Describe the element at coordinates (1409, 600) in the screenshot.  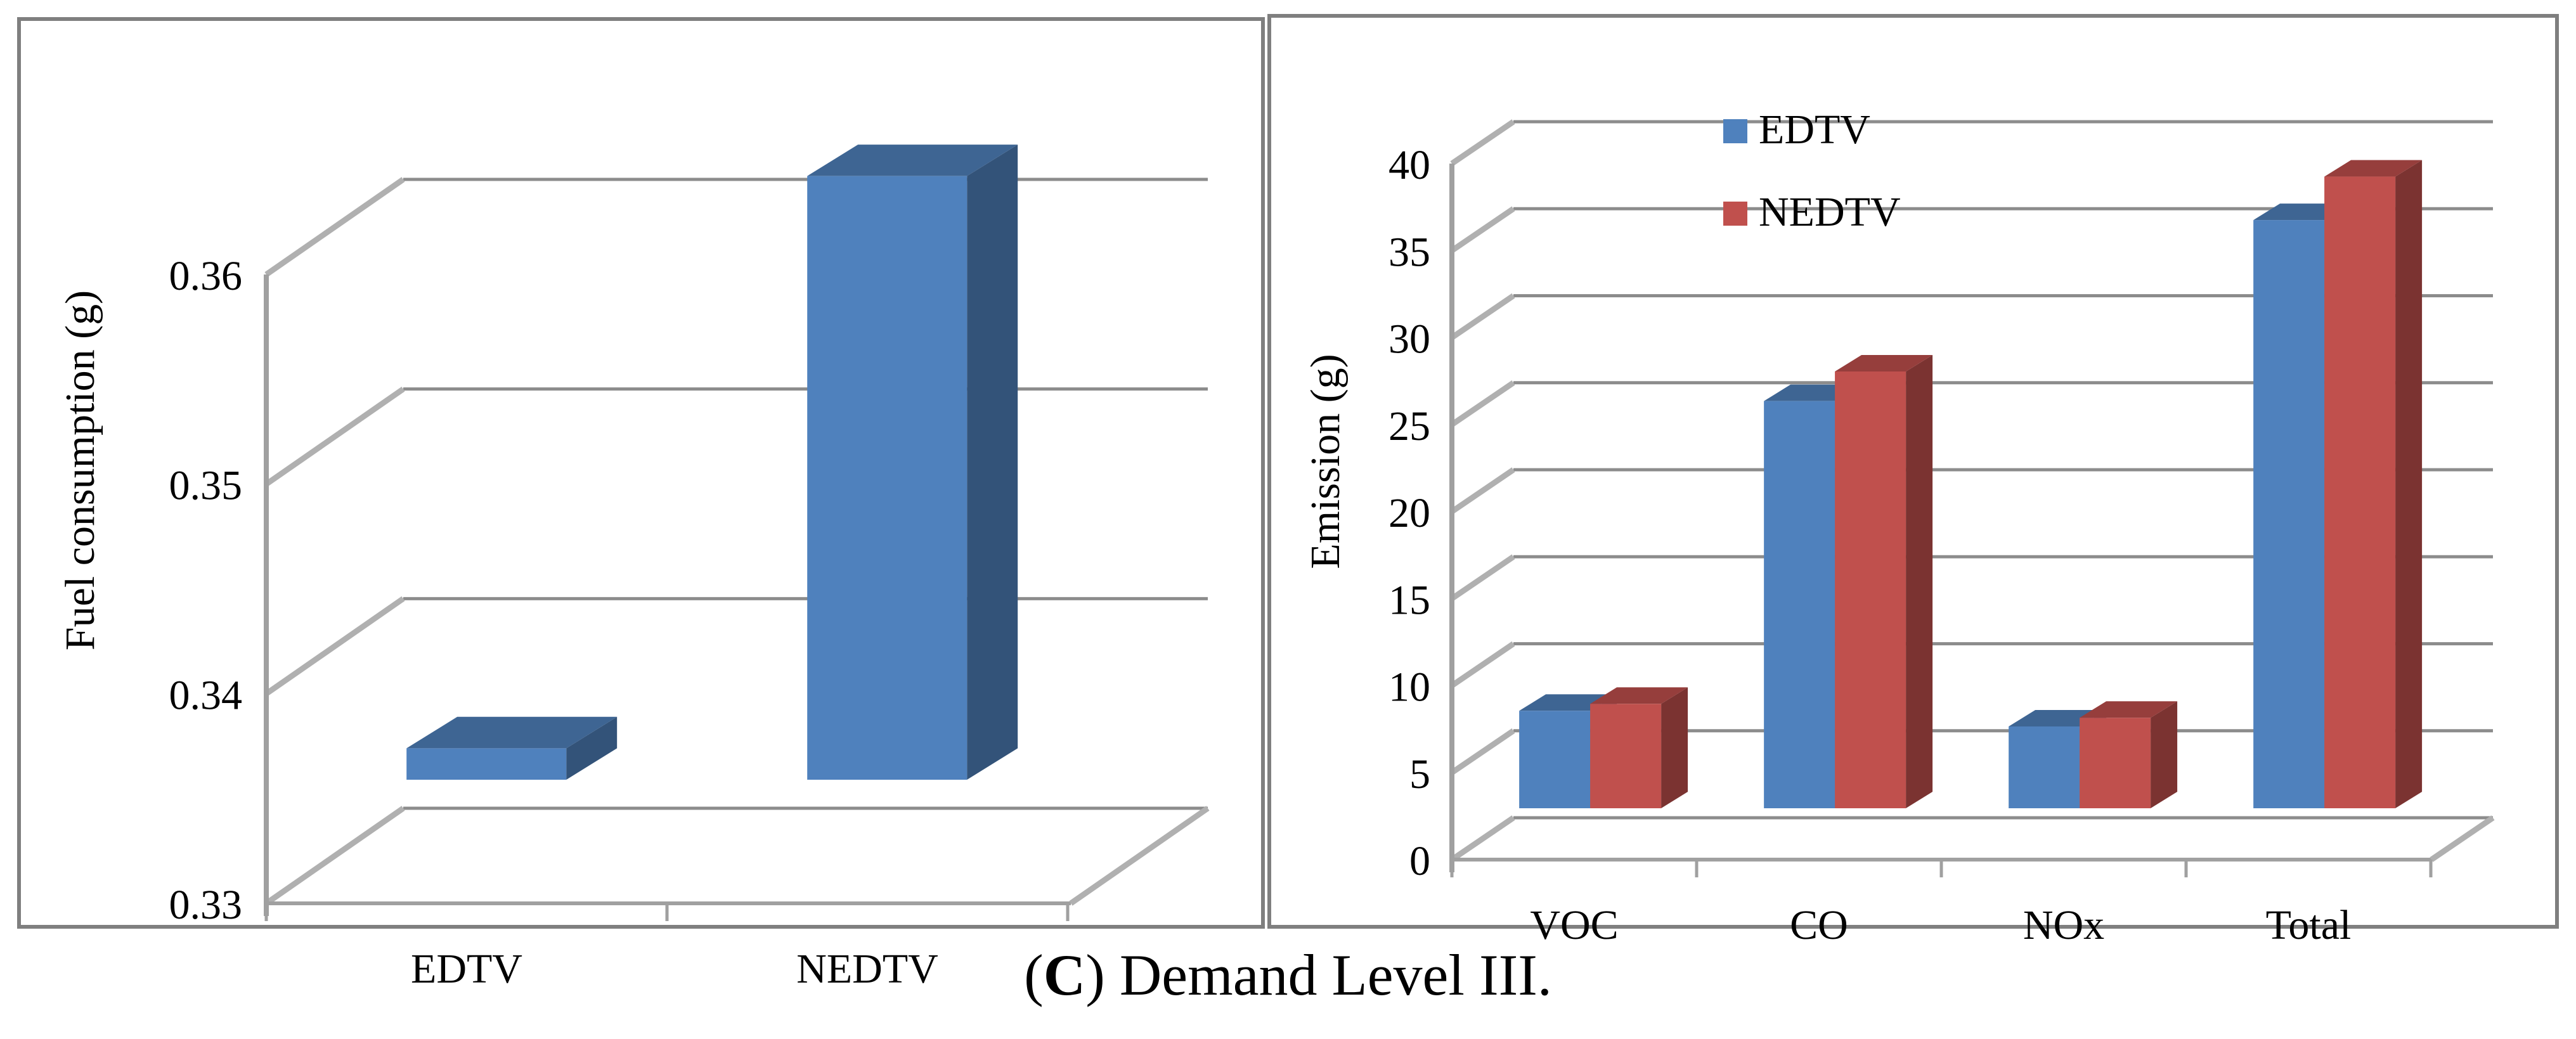
I see `emission-y-tick-label: 15` at that location.